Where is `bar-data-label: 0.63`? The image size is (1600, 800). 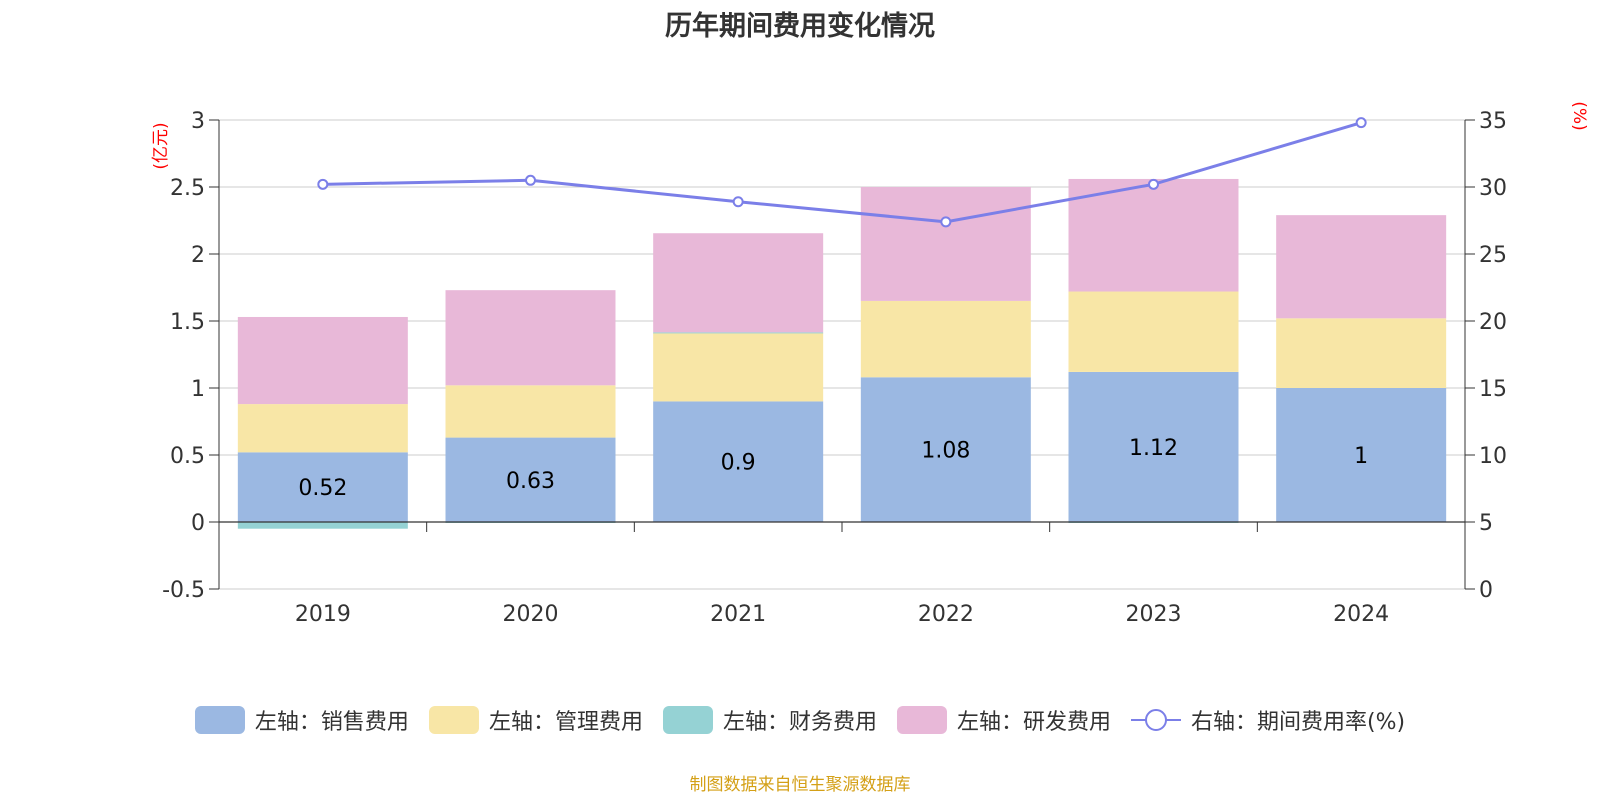 bar-data-label: 0.63 is located at coordinates (530, 481).